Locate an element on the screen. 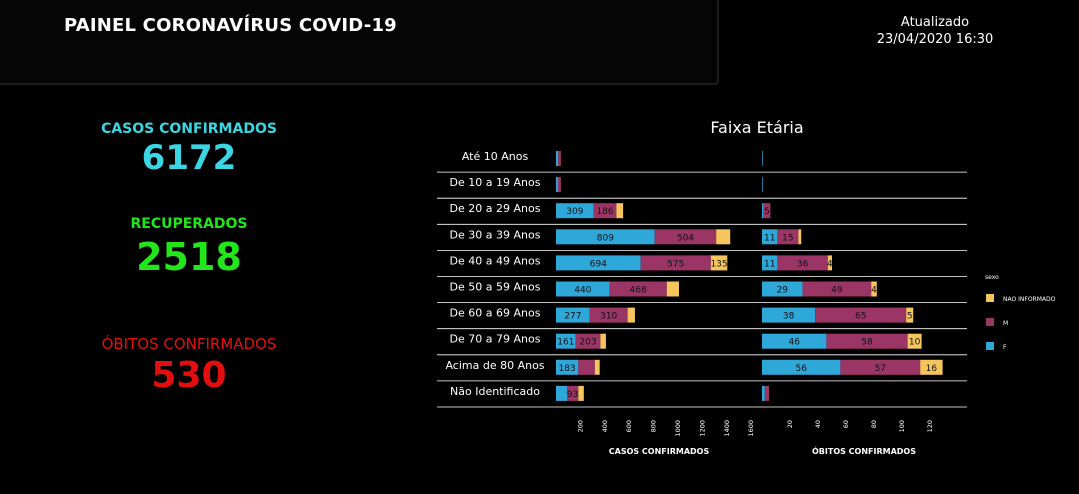 Image resolution: width=1079 pixels, height=494 pixels. chart-title: Faixa Etária is located at coordinates (757, 127).